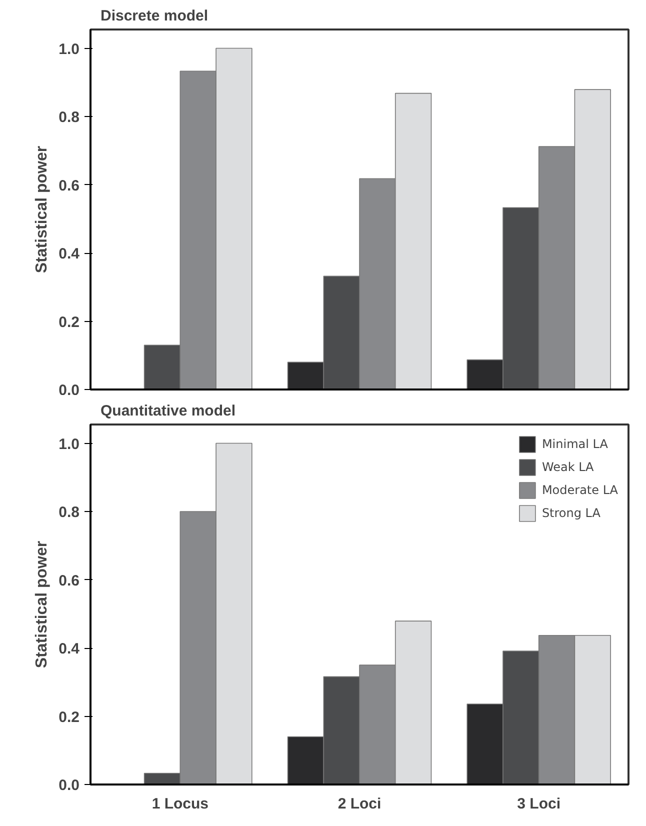 Image resolution: width=646 pixels, height=826 pixels. Describe the element at coordinates (580, 490) in the screenshot. I see `legend-label: Moderate LA` at that location.